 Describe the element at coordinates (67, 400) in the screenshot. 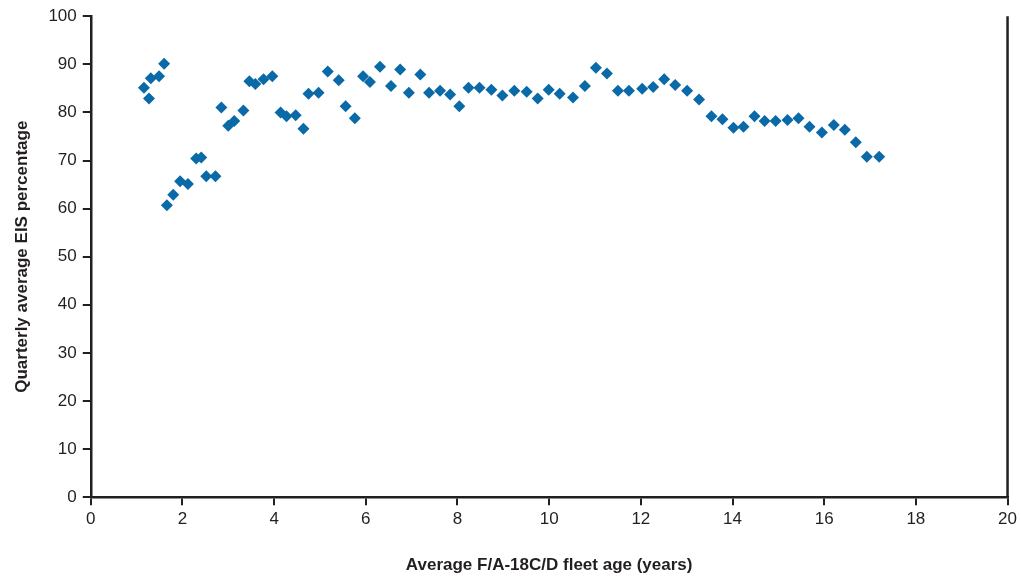

I see `y-tick-label: 20` at that location.